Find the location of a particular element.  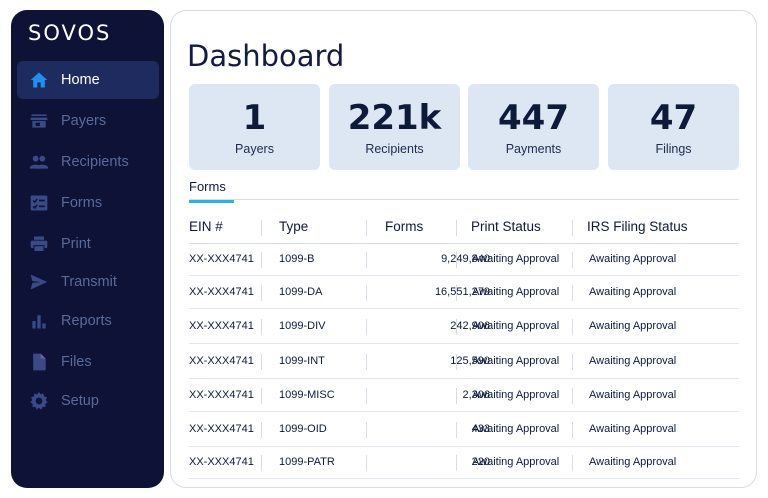

type-cell: 1099-B is located at coordinates (297, 259).